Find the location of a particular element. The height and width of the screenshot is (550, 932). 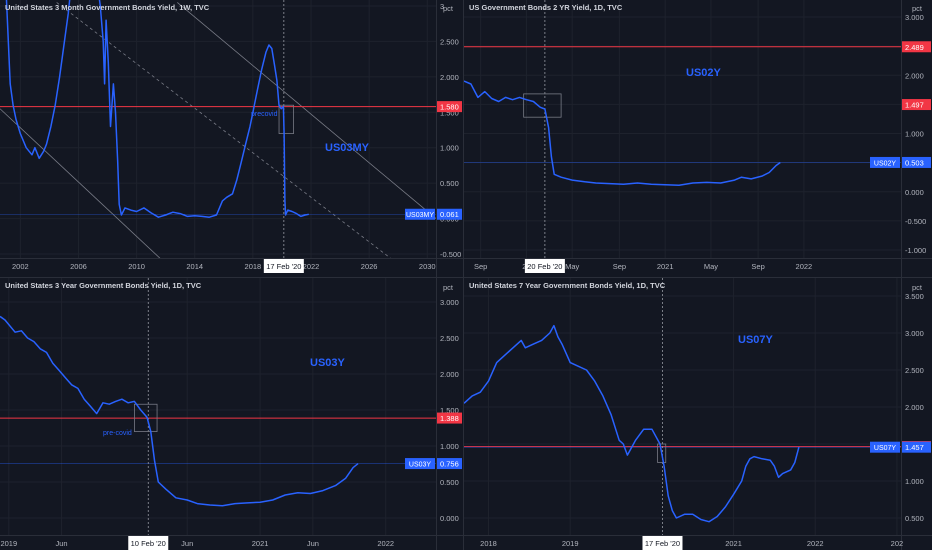

hline-price-label: 1.580 is located at coordinates (449, 107).